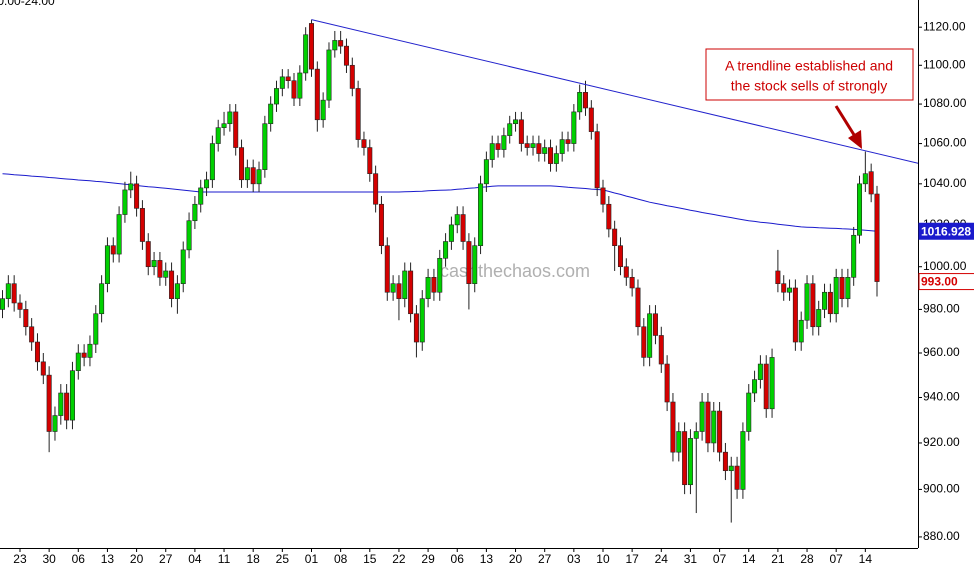 Image resolution: width=974 pixels, height=574 pixels. I want to click on annotation-text: A trendline established and, so click(809, 66).